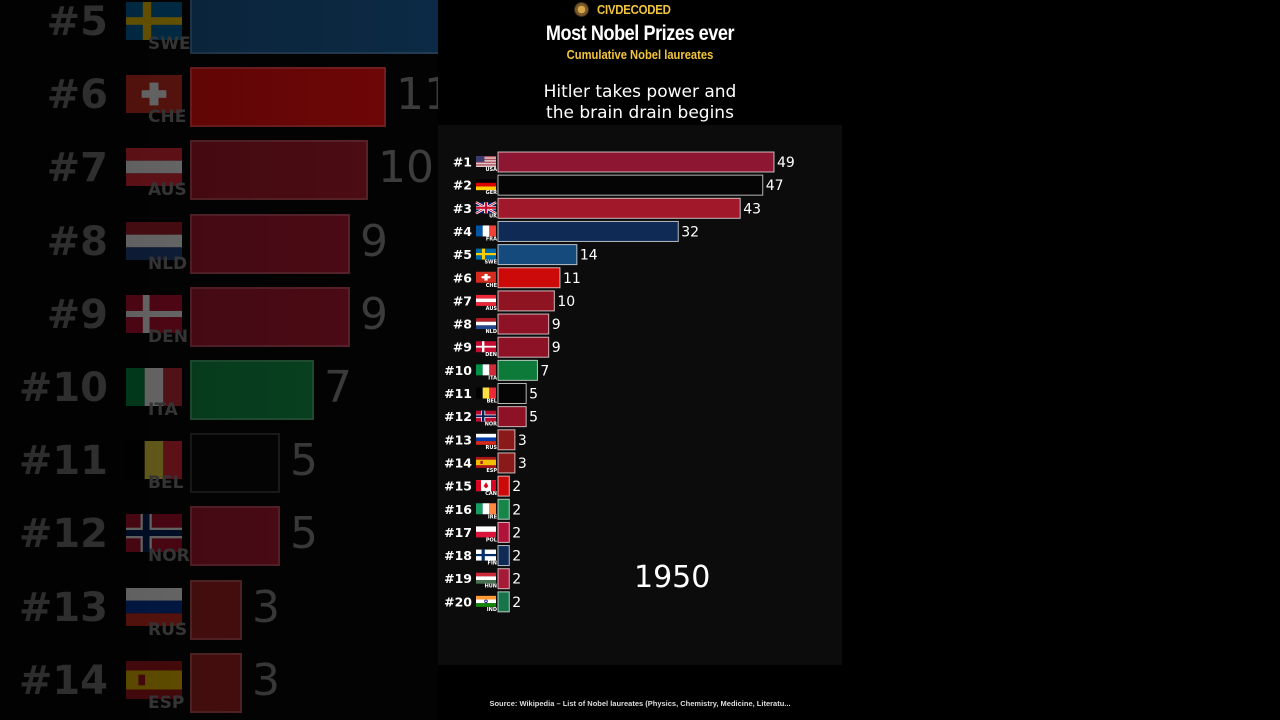  What do you see at coordinates (154, 94) in the screenshot?
I see `bg-flag-che-icon` at bounding box center [154, 94].